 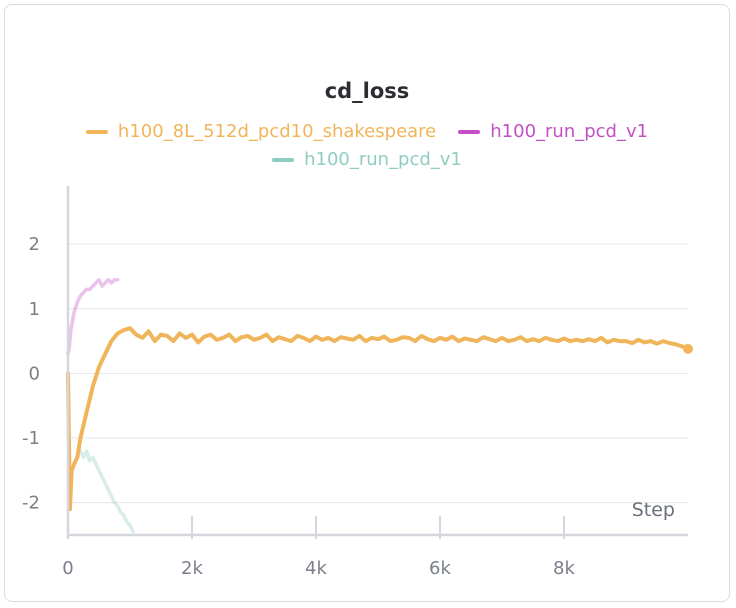 What do you see at coordinates (316, 568) in the screenshot?
I see `x-tick-label: 4k` at bounding box center [316, 568].